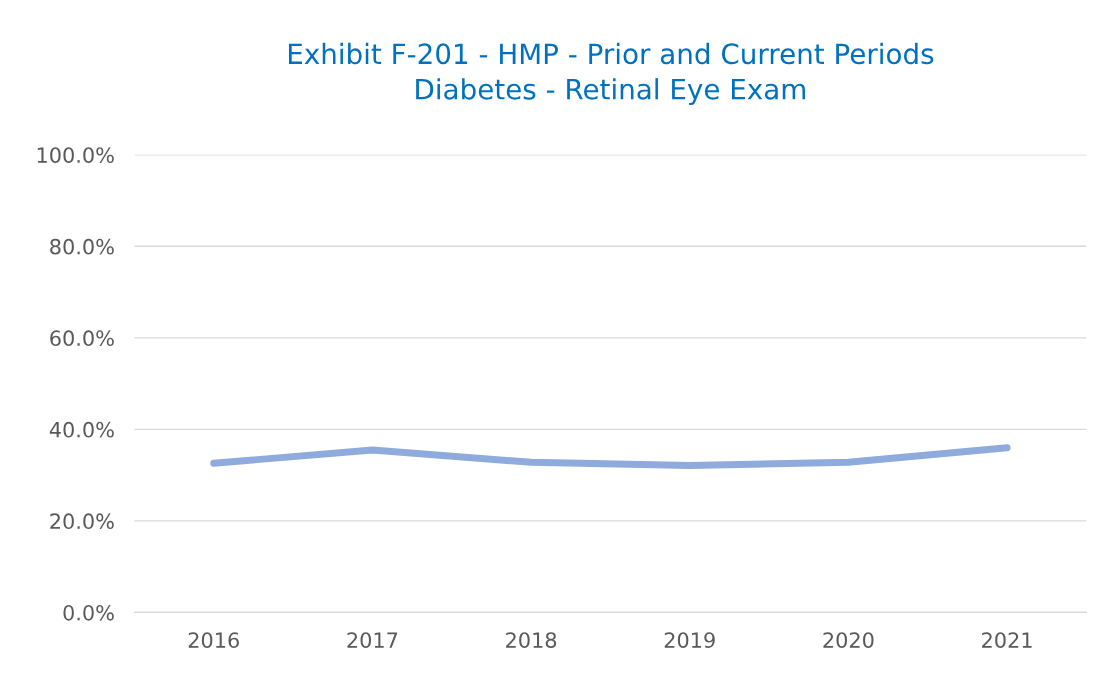 The width and height of the screenshot is (1120, 673). Describe the element at coordinates (82, 338) in the screenshot. I see `y-tick-label: 60.0%` at that location.